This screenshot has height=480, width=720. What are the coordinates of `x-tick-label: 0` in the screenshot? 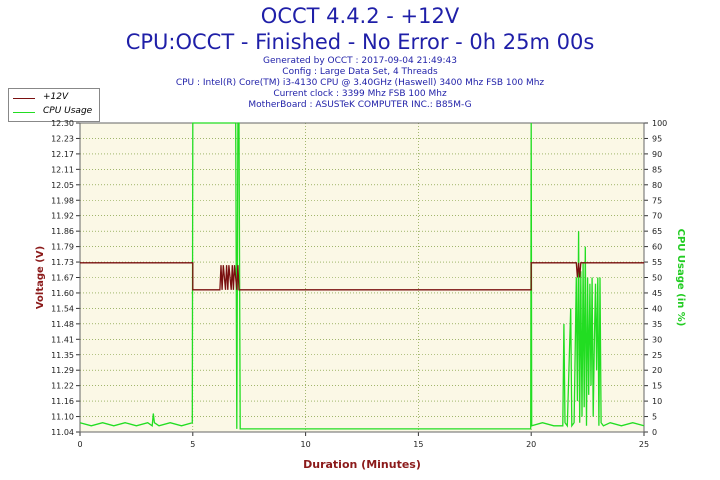 It's located at (79, 444).